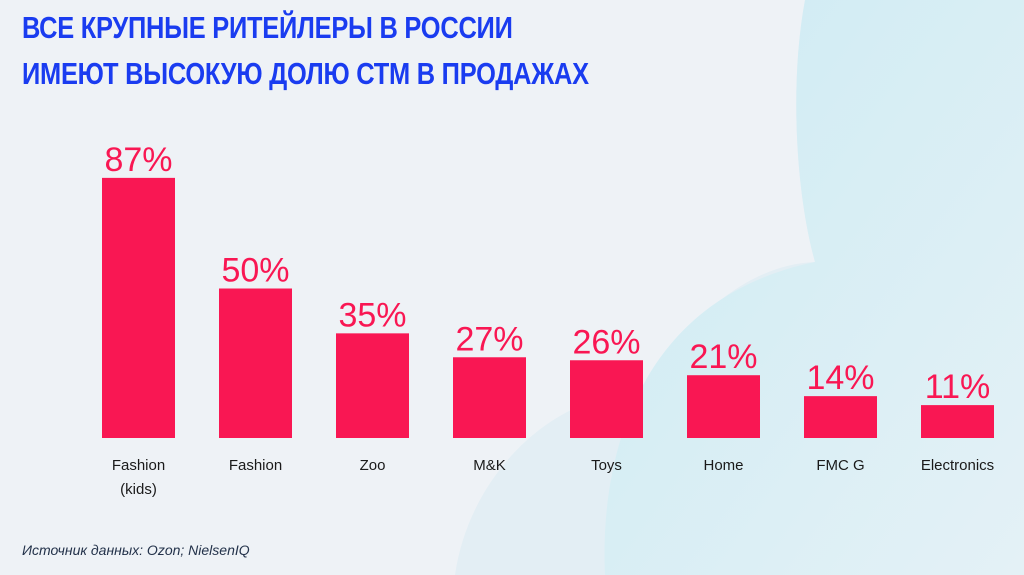 The width and height of the screenshot is (1024, 575). What do you see at coordinates (255, 271) in the screenshot?
I see `value-label: 50%` at bounding box center [255, 271].